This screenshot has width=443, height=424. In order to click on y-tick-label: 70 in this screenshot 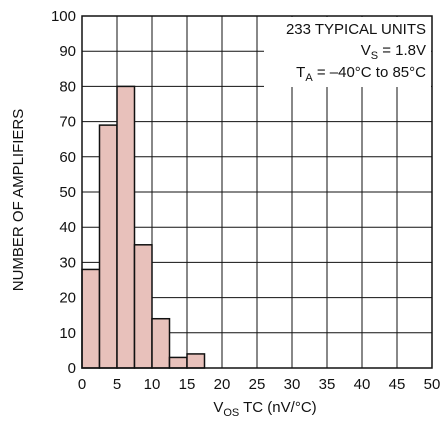, I will do `click(67, 122)`.